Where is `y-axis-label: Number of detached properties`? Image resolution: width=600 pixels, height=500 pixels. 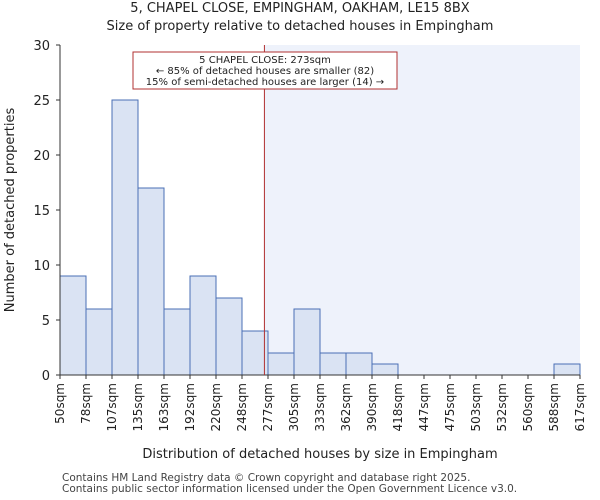
y-axis-label: Number of detached properties is located at coordinates (10, 210).